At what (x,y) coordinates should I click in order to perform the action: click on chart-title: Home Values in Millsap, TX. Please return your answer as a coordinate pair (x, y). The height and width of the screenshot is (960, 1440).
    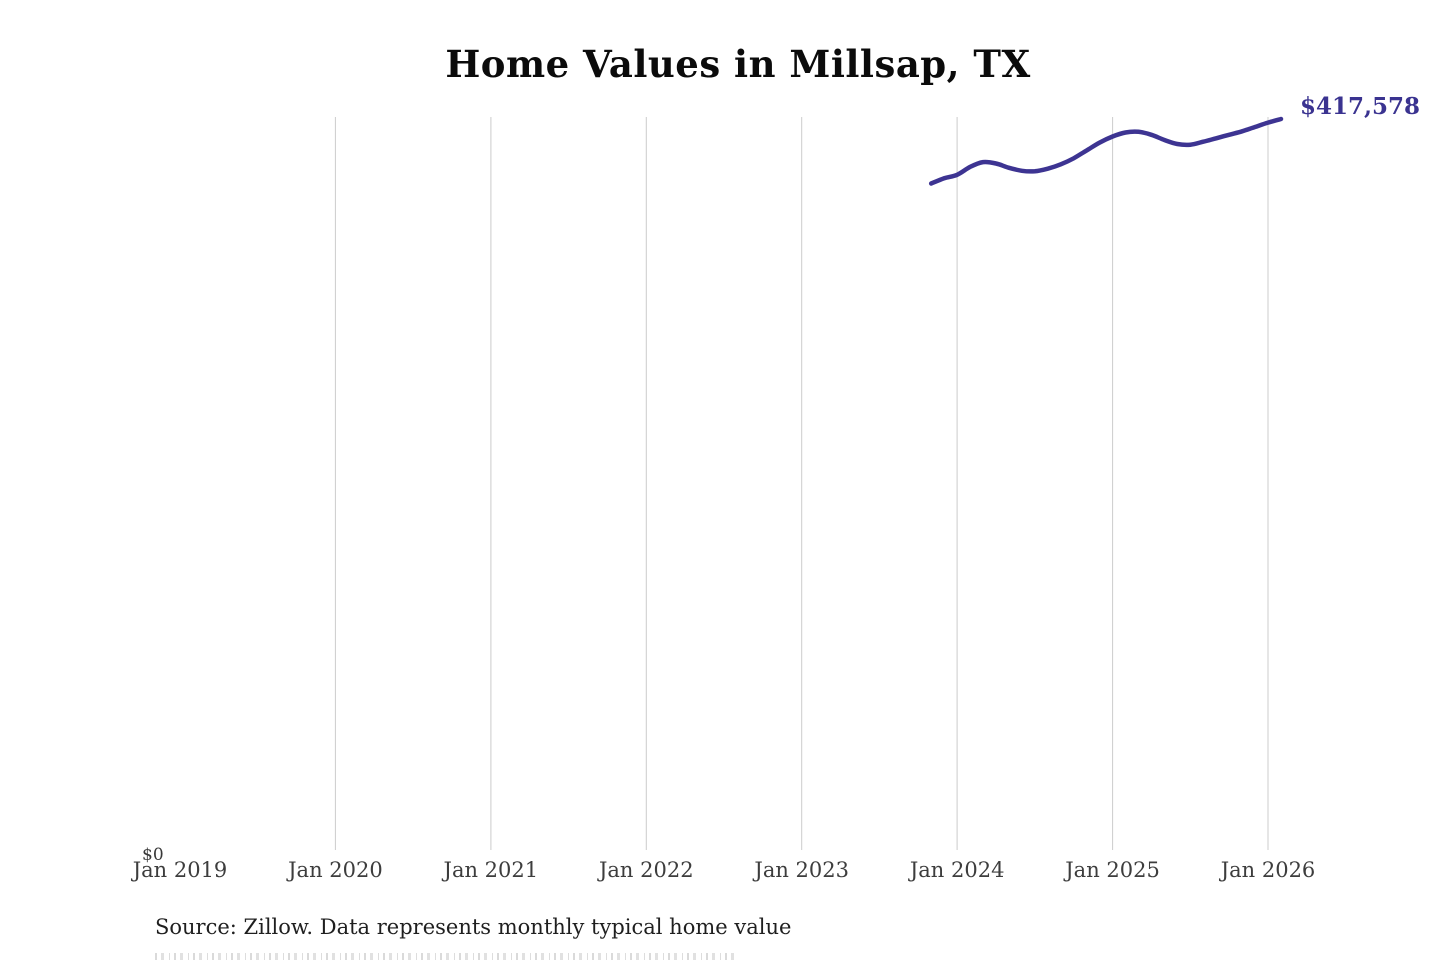
    Looking at the image, I should click on (738, 64).